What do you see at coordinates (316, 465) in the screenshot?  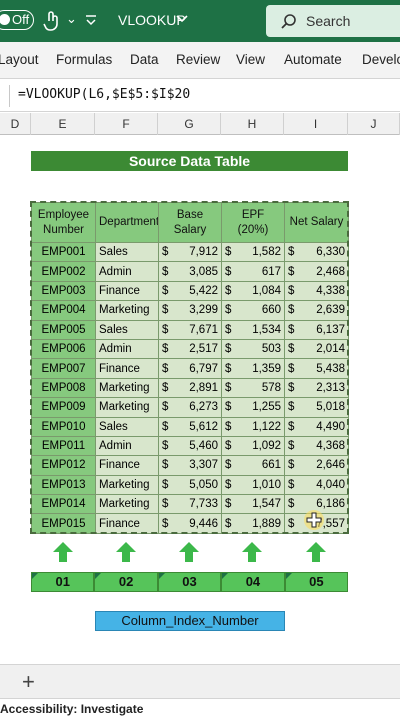 I see `net-salary-cell: $2,646` at bounding box center [316, 465].